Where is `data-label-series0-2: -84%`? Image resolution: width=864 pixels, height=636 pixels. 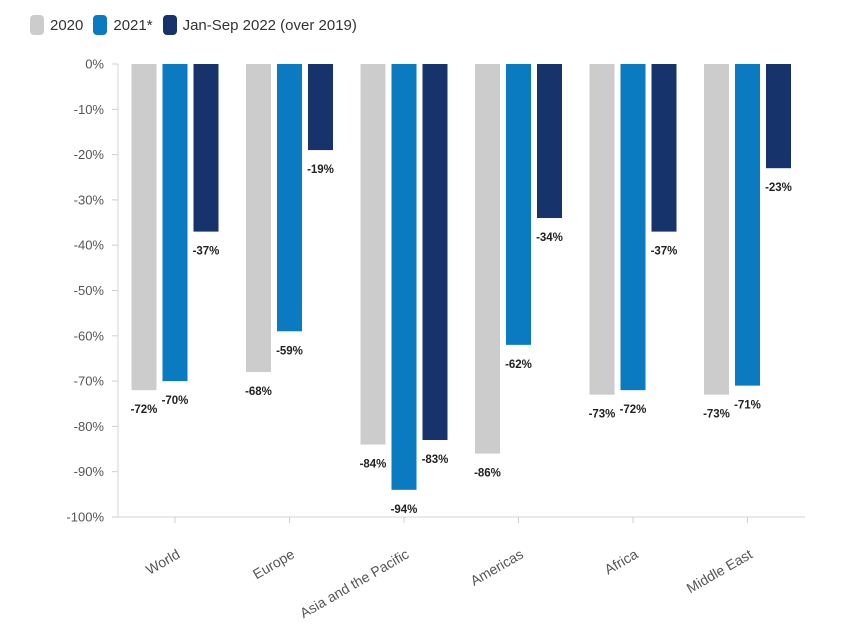 data-label-series0-2: -84% is located at coordinates (373, 465).